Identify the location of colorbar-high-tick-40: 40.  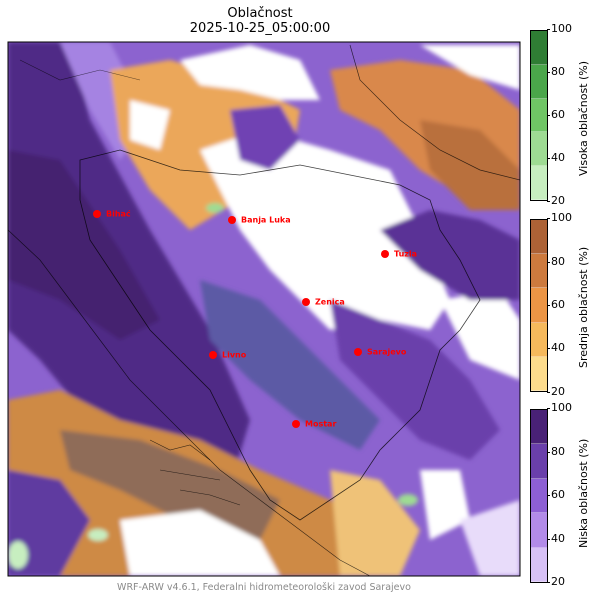
(556, 157).